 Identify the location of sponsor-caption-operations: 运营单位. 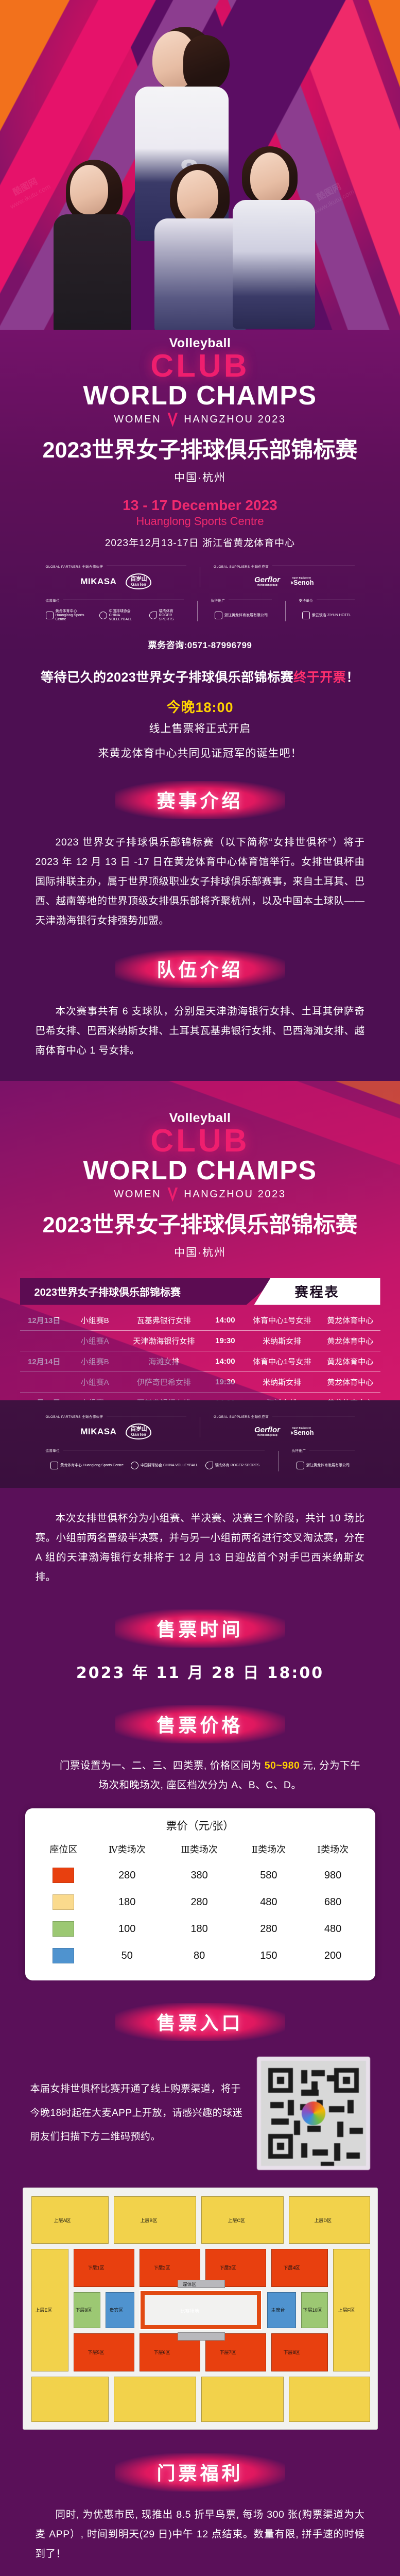
(115, 600).